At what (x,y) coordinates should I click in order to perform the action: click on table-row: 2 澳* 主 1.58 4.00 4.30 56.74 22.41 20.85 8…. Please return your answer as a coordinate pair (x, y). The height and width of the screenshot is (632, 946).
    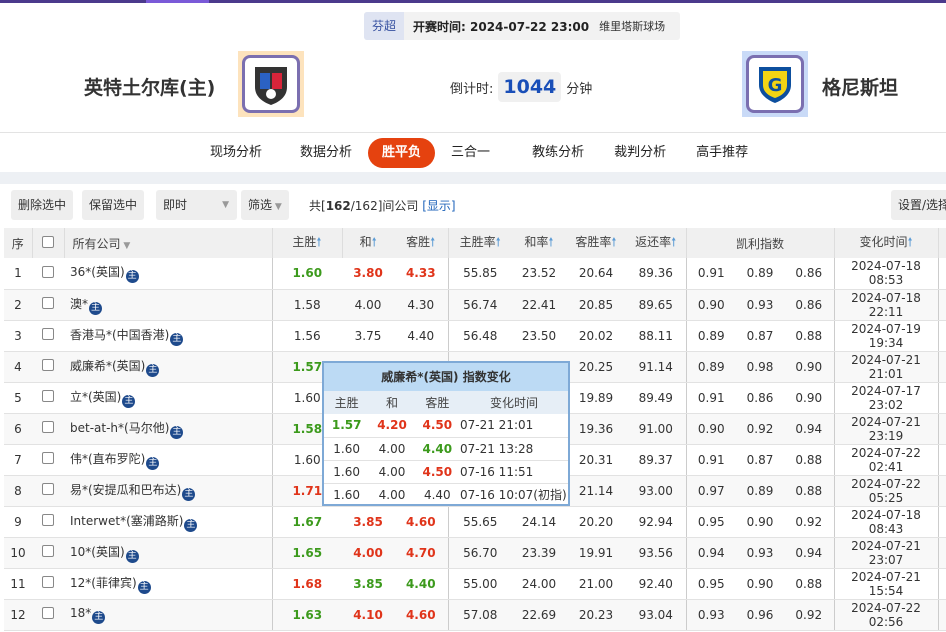
    Looking at the image, I should click on (475, 305).